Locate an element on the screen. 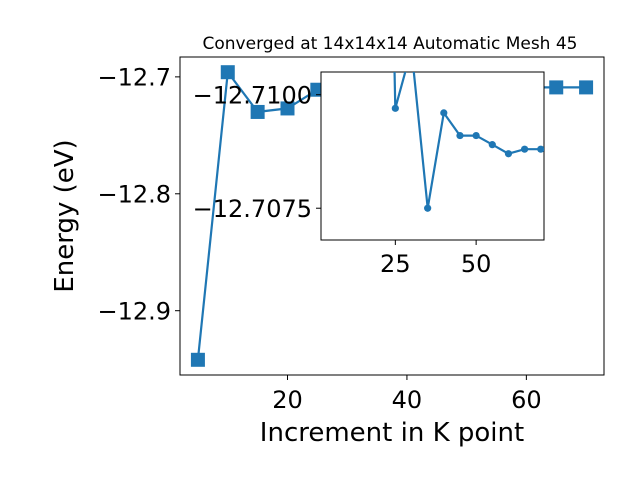 This screenshot has height=480, width=640. inset-x-ticks: 25 50 is located at coordinates (435, 259).